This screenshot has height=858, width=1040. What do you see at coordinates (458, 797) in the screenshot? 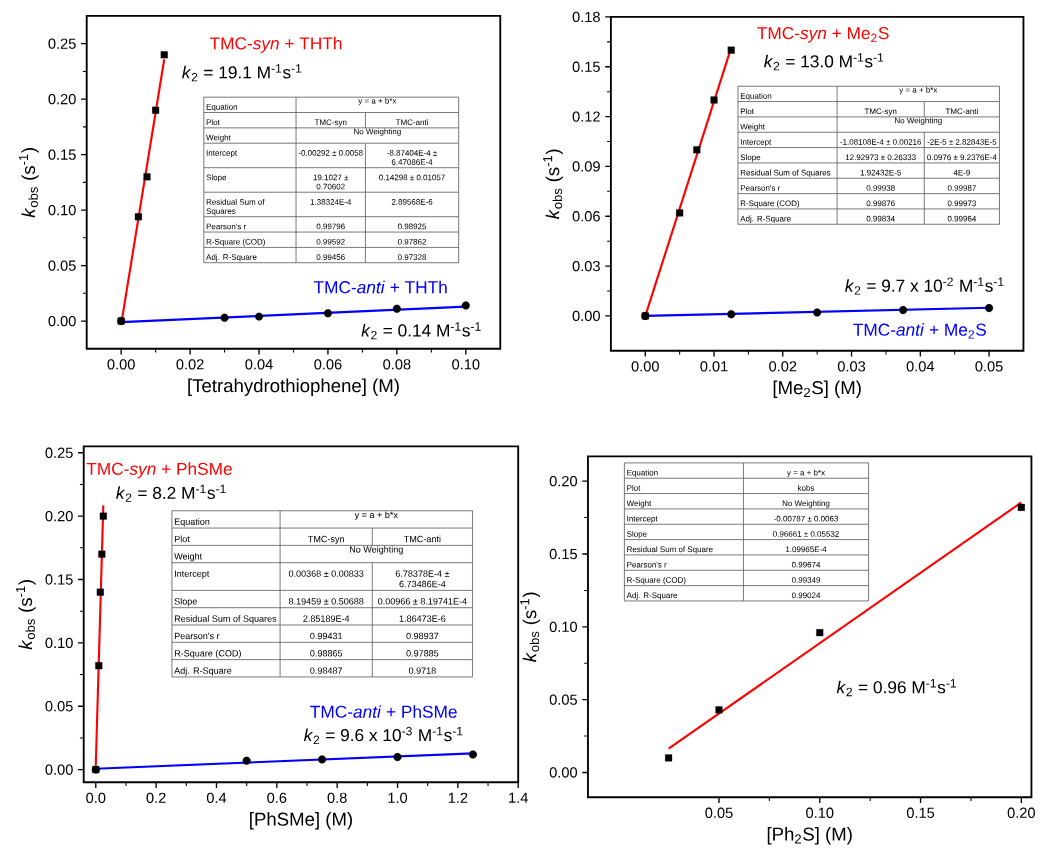
I see `x-tick-label: 1.2` at bounding box center [458, 797].